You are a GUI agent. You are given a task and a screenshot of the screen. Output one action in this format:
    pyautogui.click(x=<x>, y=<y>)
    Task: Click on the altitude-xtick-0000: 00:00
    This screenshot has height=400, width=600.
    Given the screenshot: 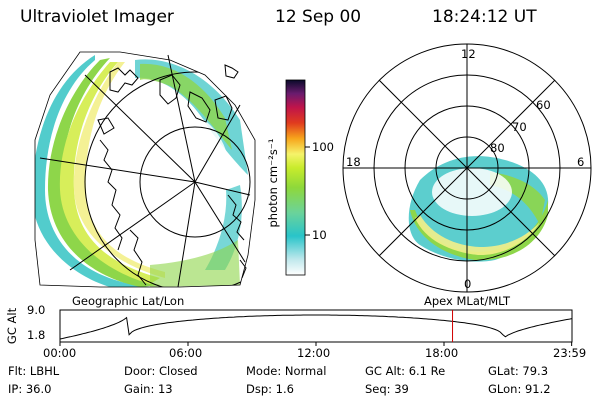 What is the action you would take?
    pyautogui.click(x=60, y=353)
    